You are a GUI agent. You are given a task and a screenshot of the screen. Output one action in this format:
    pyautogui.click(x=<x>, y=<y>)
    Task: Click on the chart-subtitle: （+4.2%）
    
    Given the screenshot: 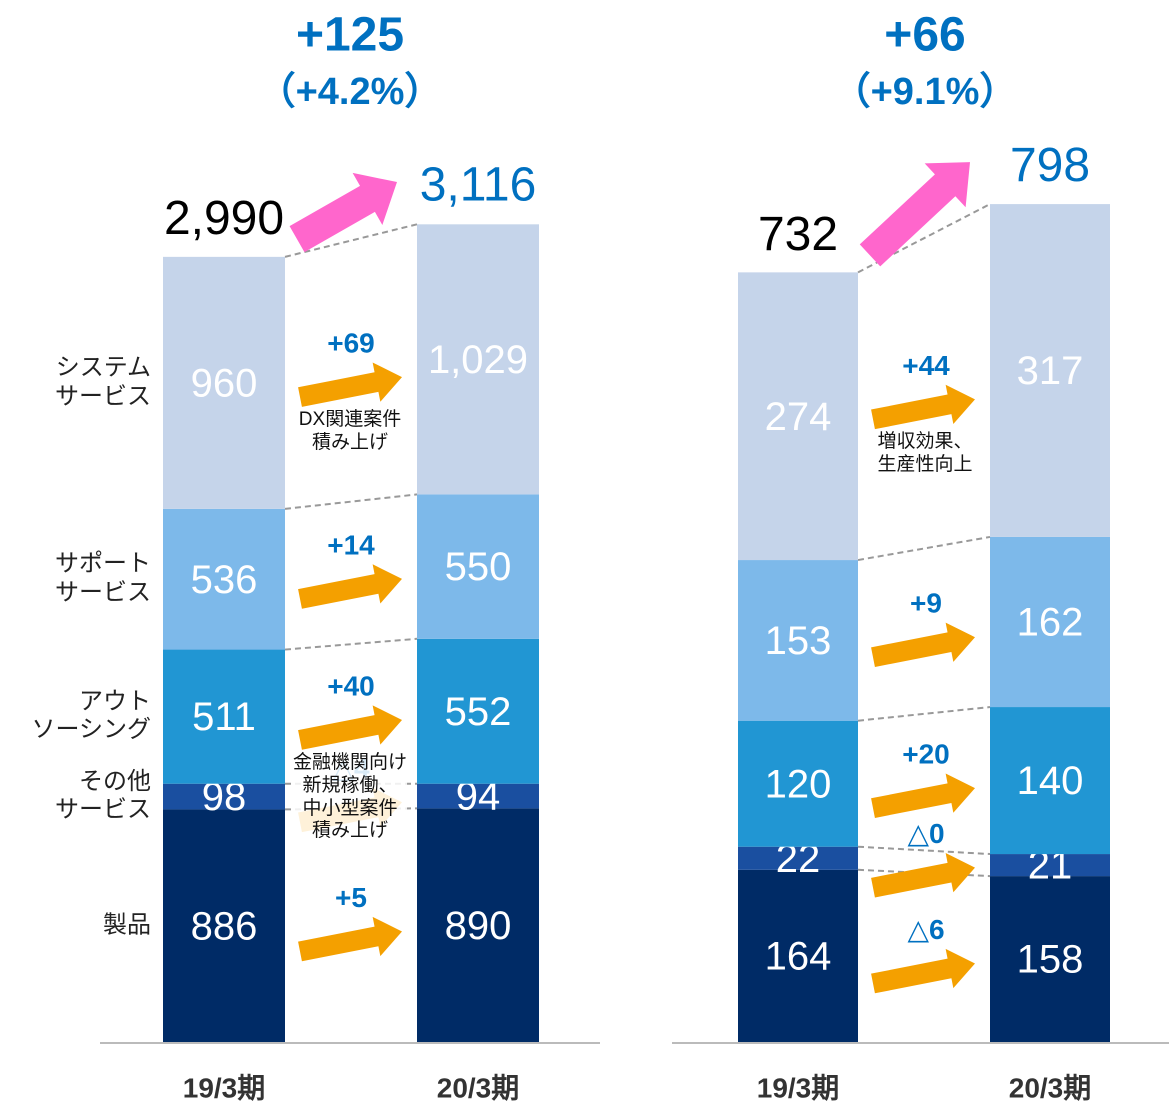 What is the action you would take?
    pyautogui.click(x=350, y=92)
    